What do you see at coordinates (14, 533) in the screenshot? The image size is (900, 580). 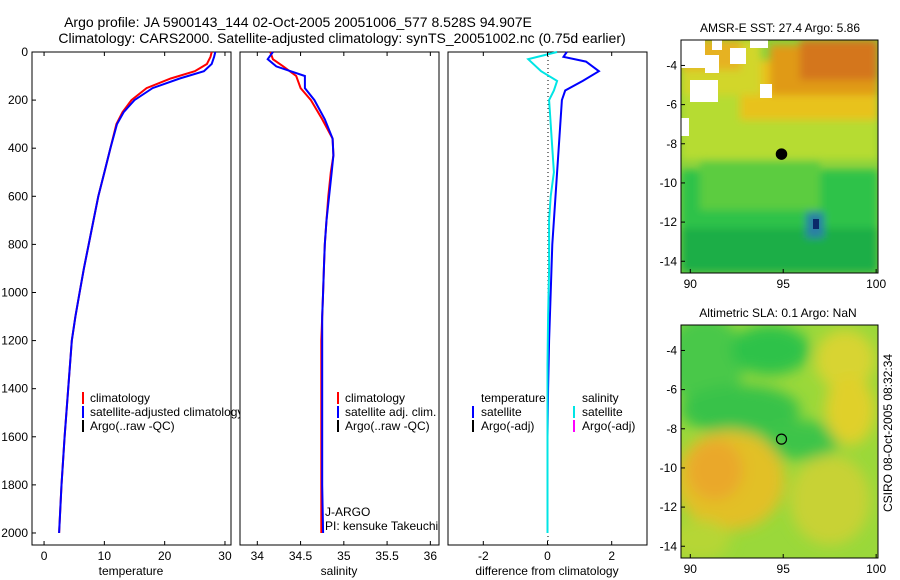 I see `y-tick-label: 2000` at bounding box center [14, 533].